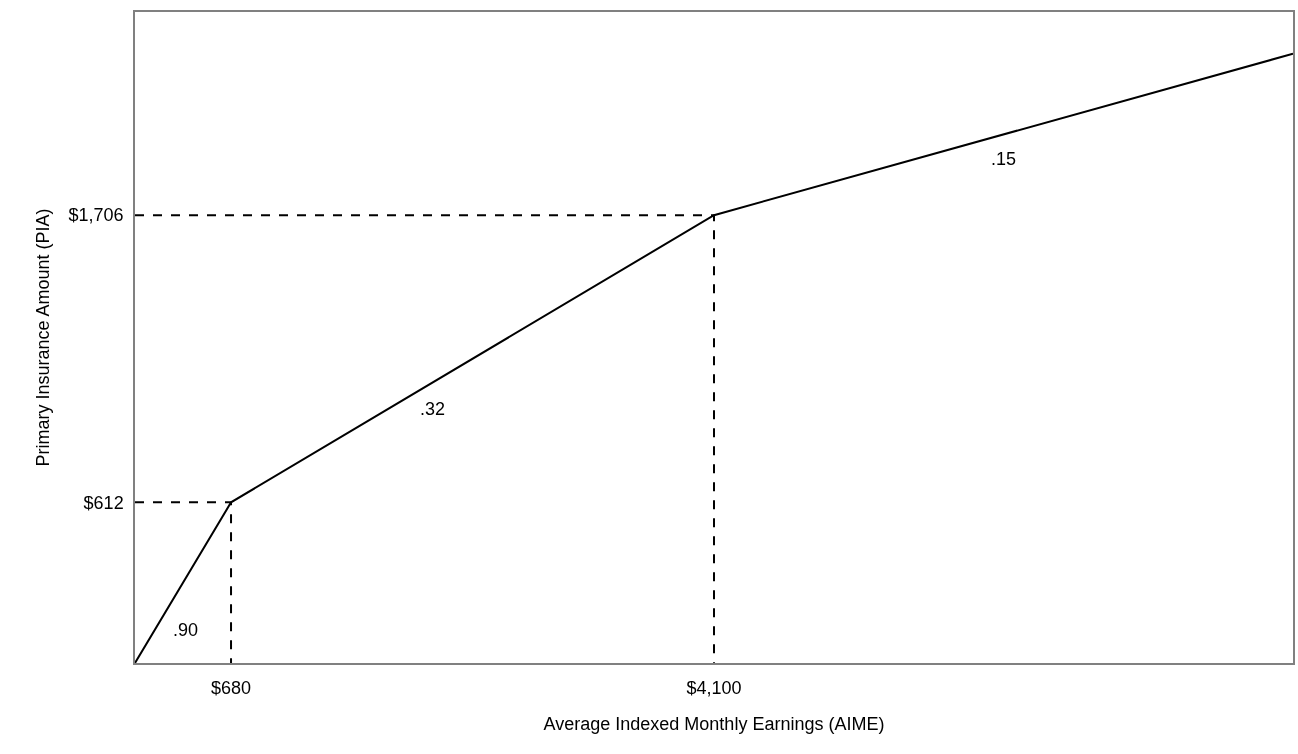  Describe the element at coordinates (433, 409) in the screenshot. I see `annotation: .32` at that location.